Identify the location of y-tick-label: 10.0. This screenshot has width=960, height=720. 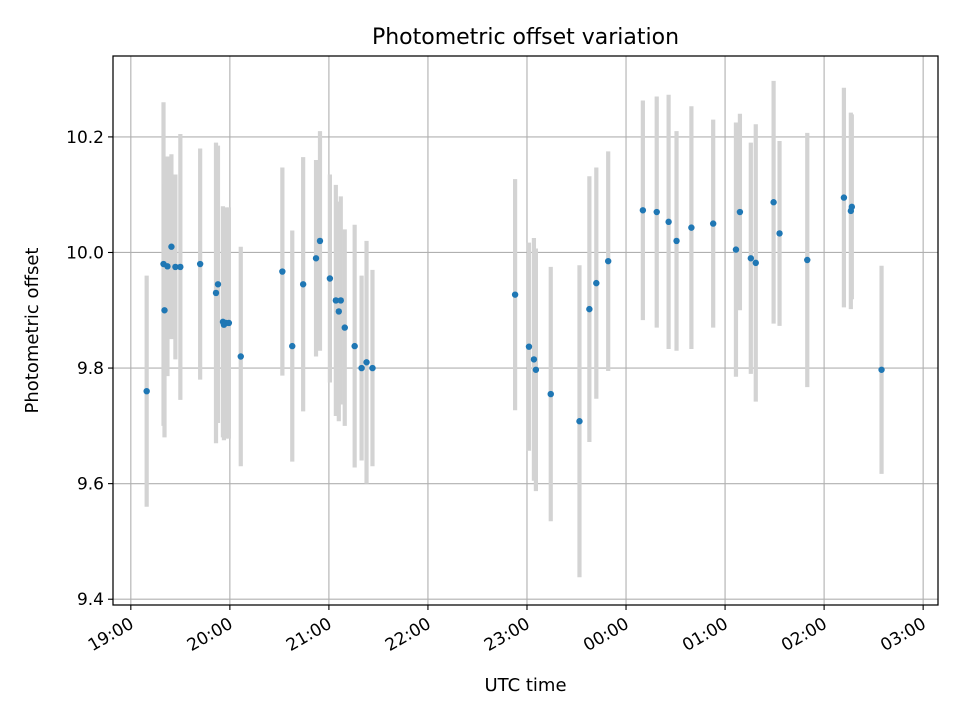
(85, 253).